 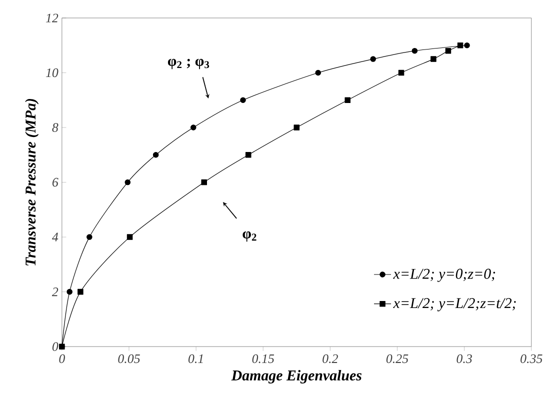 What do you see at coordinates (330, 359) in the screenshot?
I see `x-tick-label: 0.2` at bounding box center [330, 359].